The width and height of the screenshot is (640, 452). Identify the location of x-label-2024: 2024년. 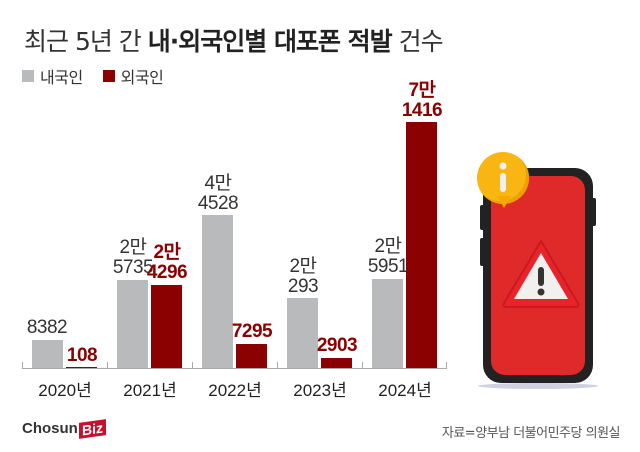
(405, 390).